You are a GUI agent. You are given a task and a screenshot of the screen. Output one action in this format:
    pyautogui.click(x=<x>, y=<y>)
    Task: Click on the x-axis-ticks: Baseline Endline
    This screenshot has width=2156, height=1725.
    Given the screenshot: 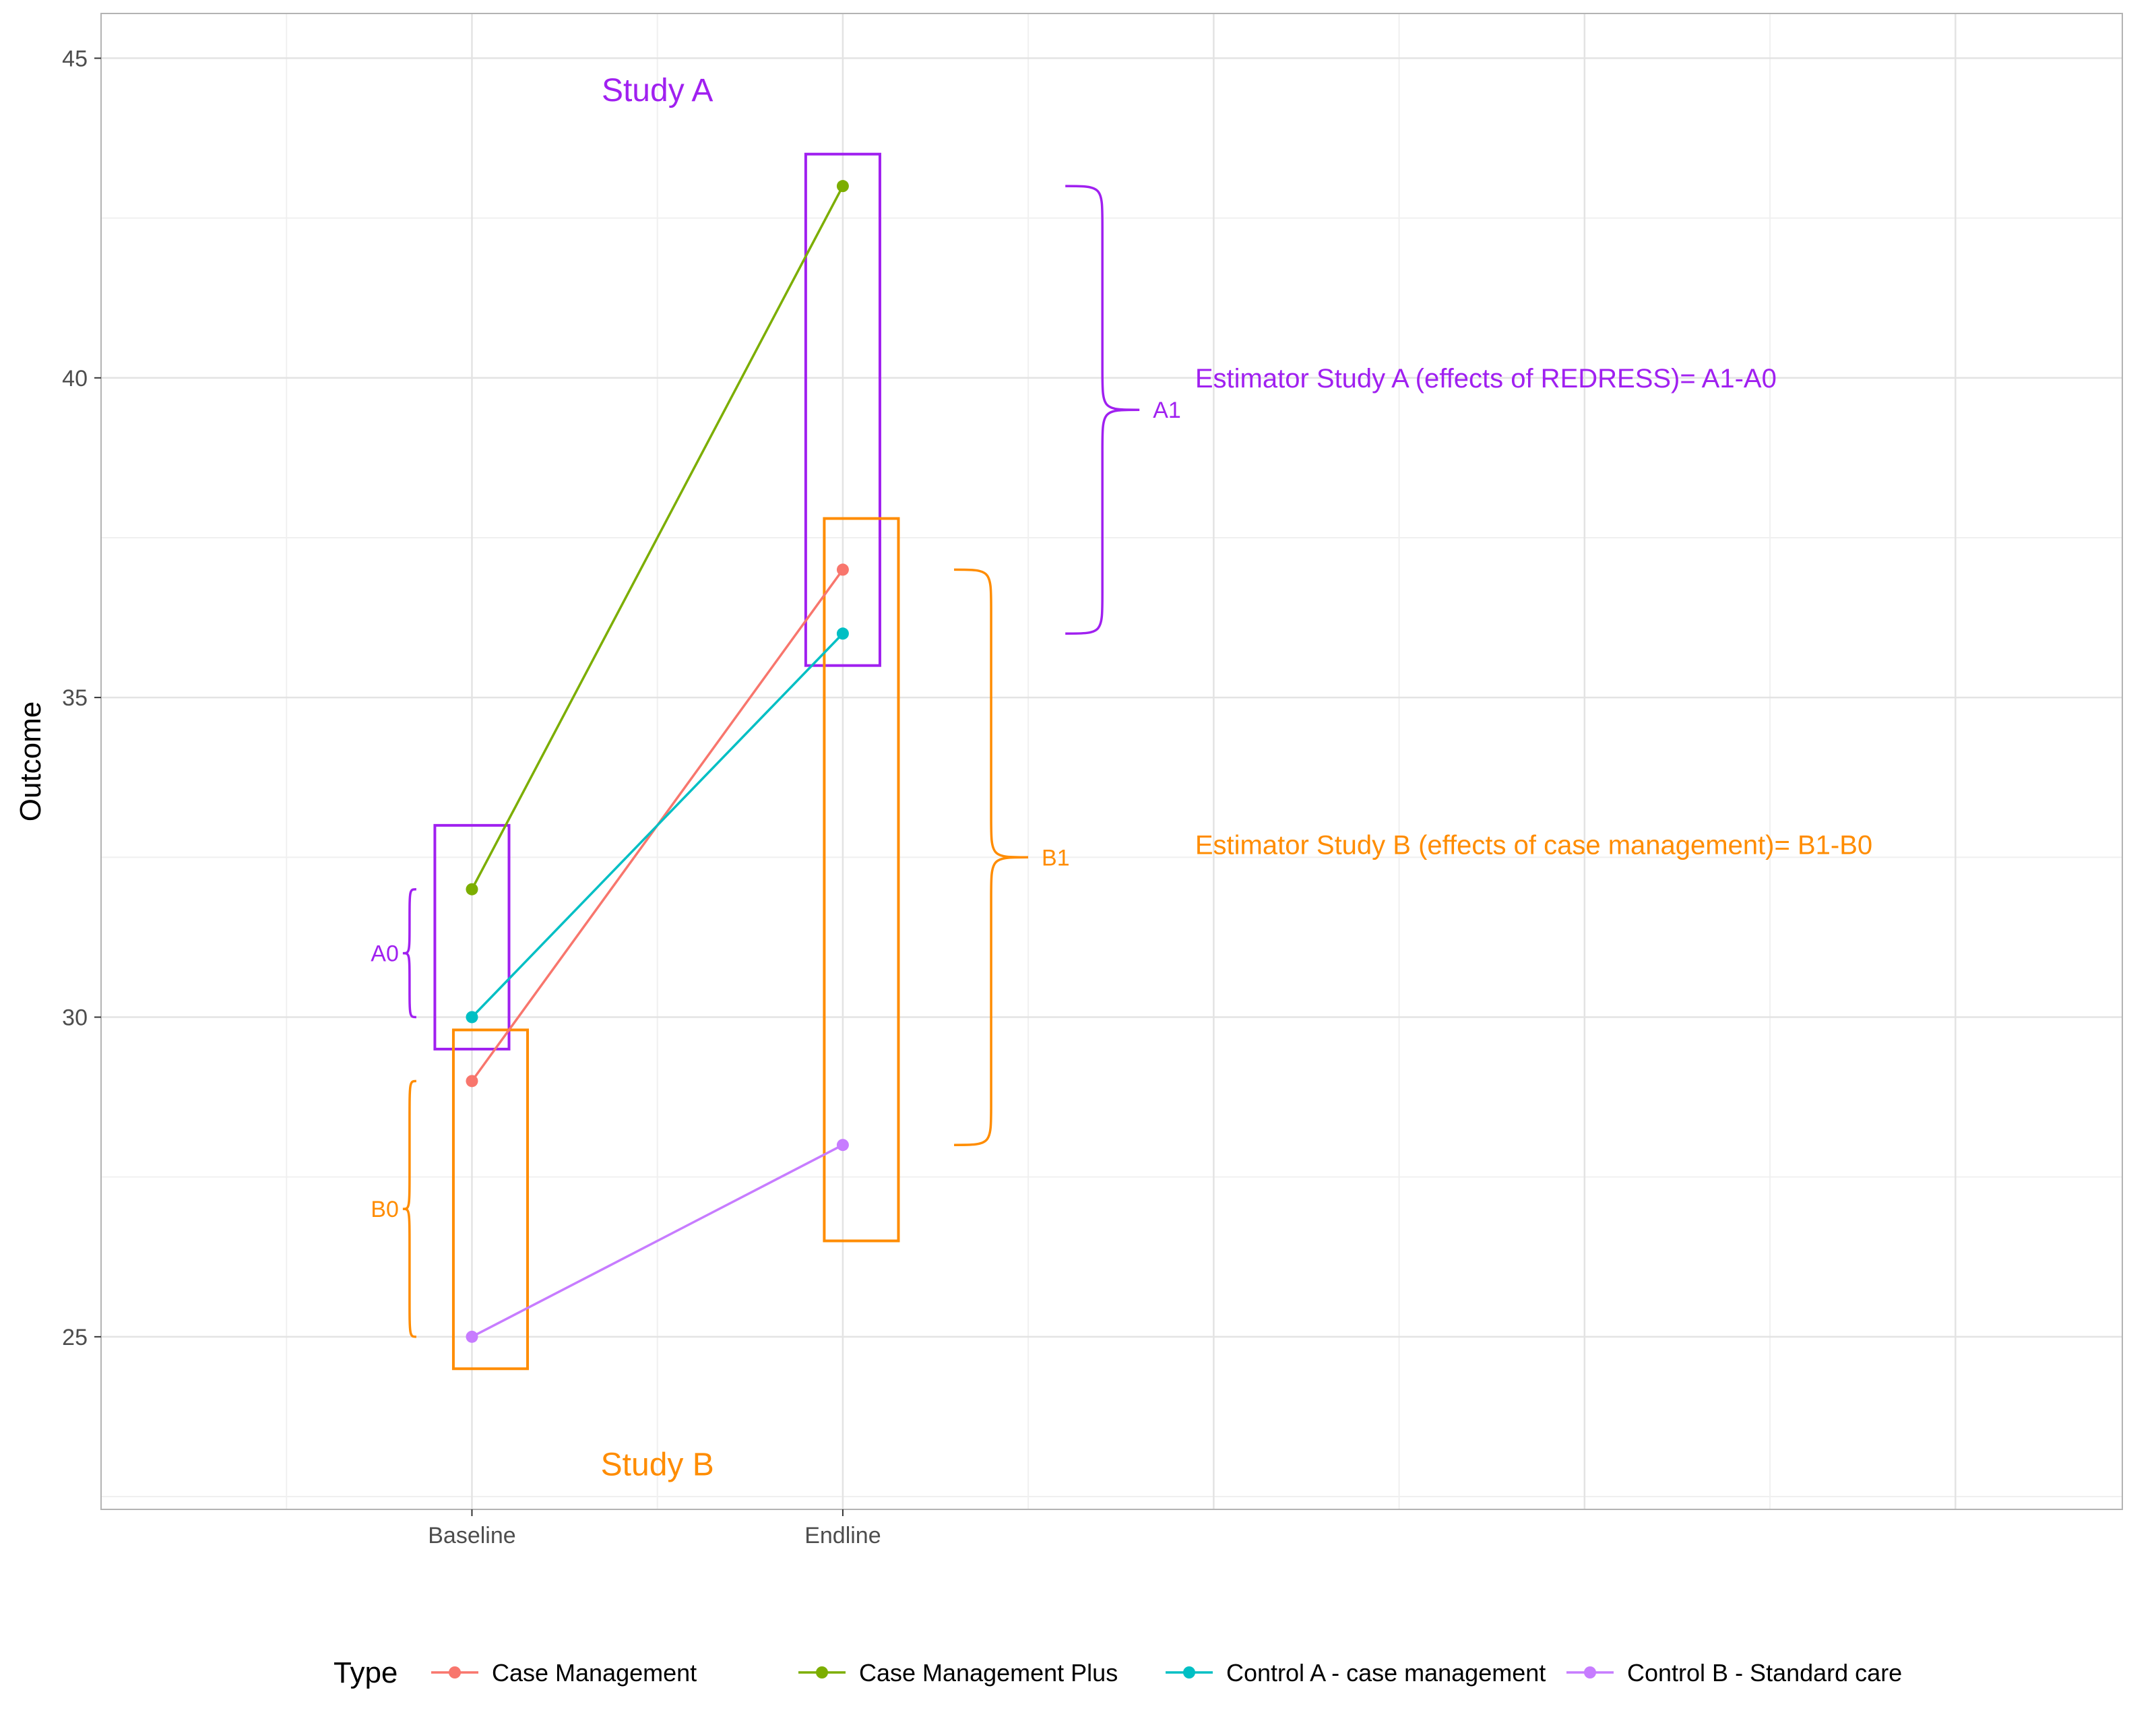 What is the action you would take?
    pyautogui.click(x=654, y=1529)
    